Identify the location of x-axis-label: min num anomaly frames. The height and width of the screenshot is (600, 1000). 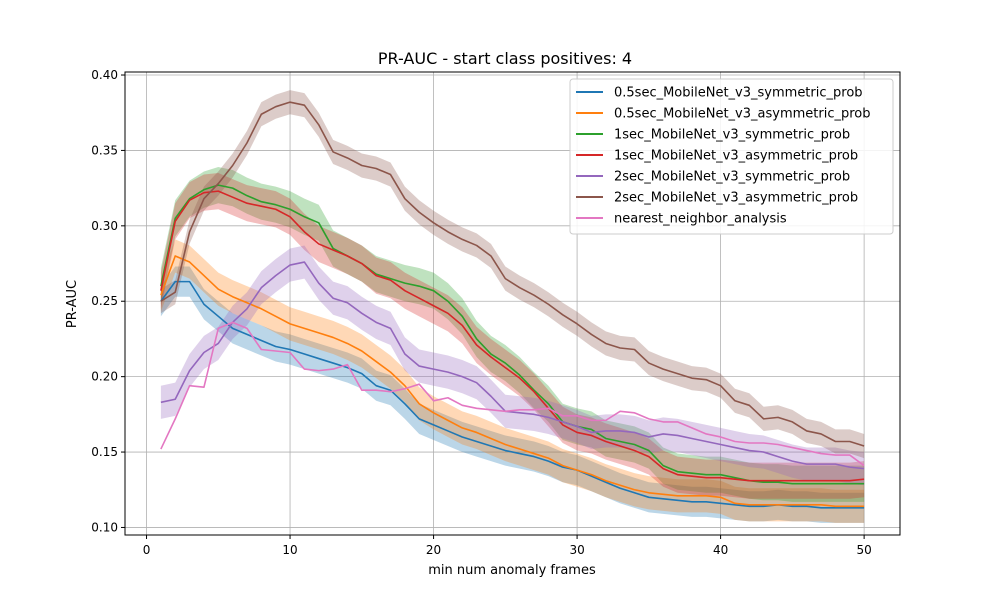
(512, 570).